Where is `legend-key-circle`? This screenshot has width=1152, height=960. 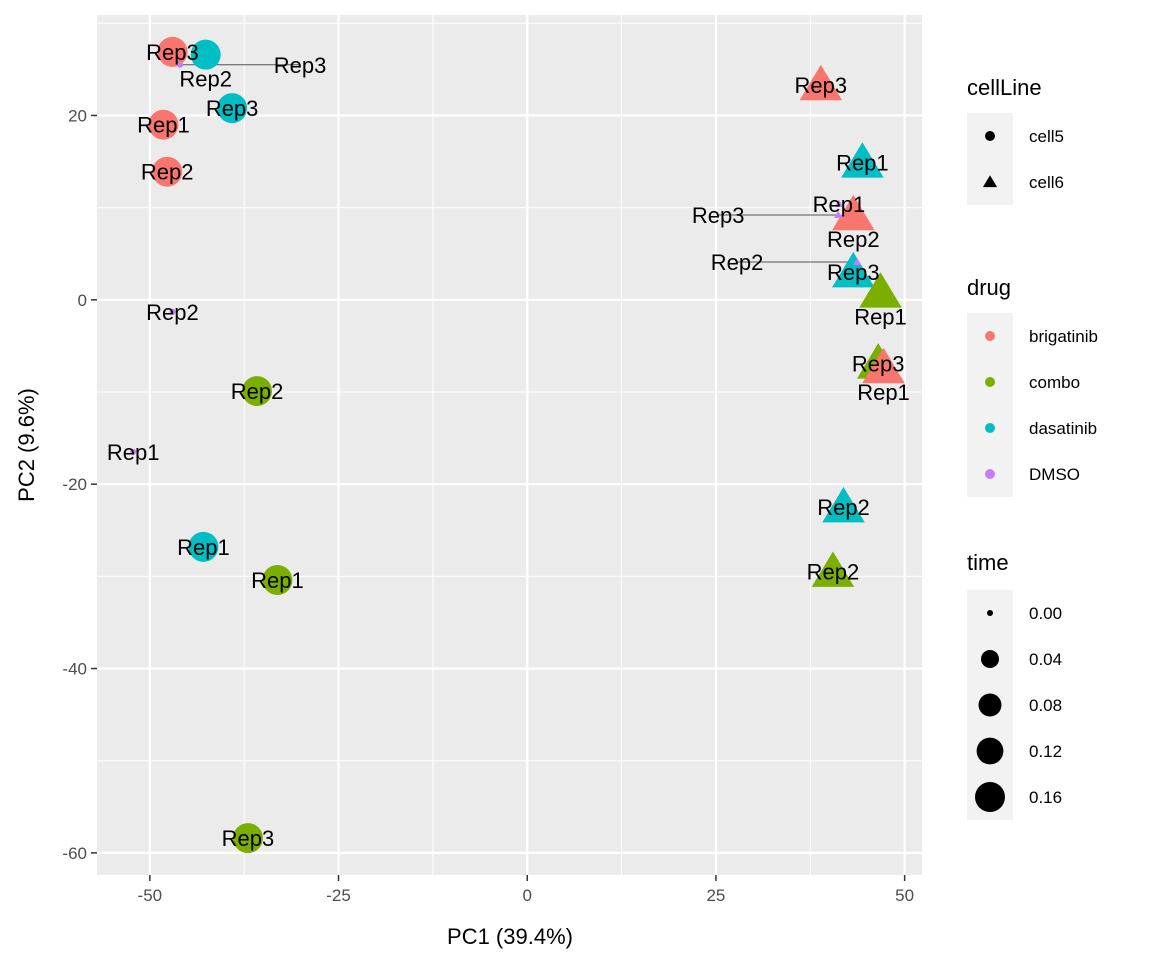
legend-key-circle is located at coordinates (990, 136).